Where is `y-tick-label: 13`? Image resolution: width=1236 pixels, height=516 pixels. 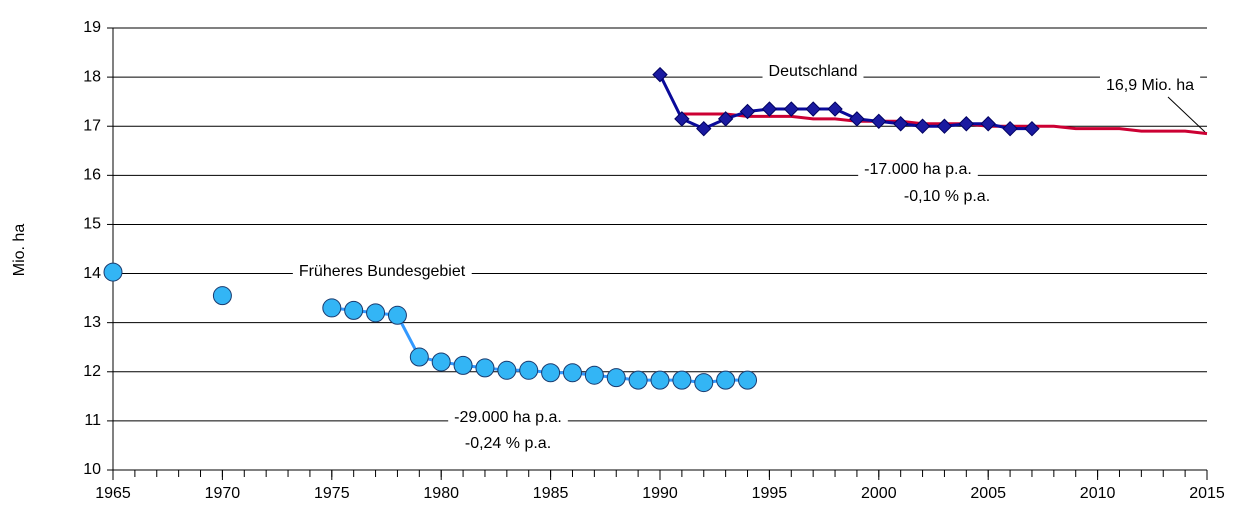
y-tick-label: 13 is located at coordinates (92, 322).